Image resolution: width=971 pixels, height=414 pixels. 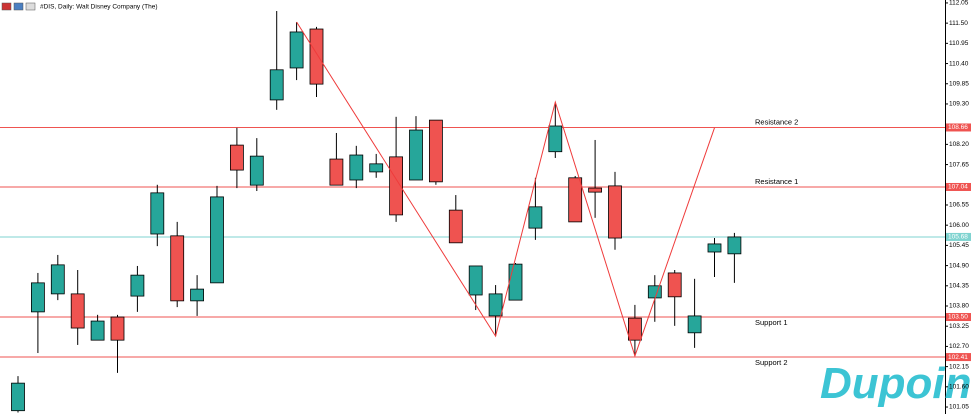 I want to click on y-tick-label: 108.20, so click(x=959, y=144).